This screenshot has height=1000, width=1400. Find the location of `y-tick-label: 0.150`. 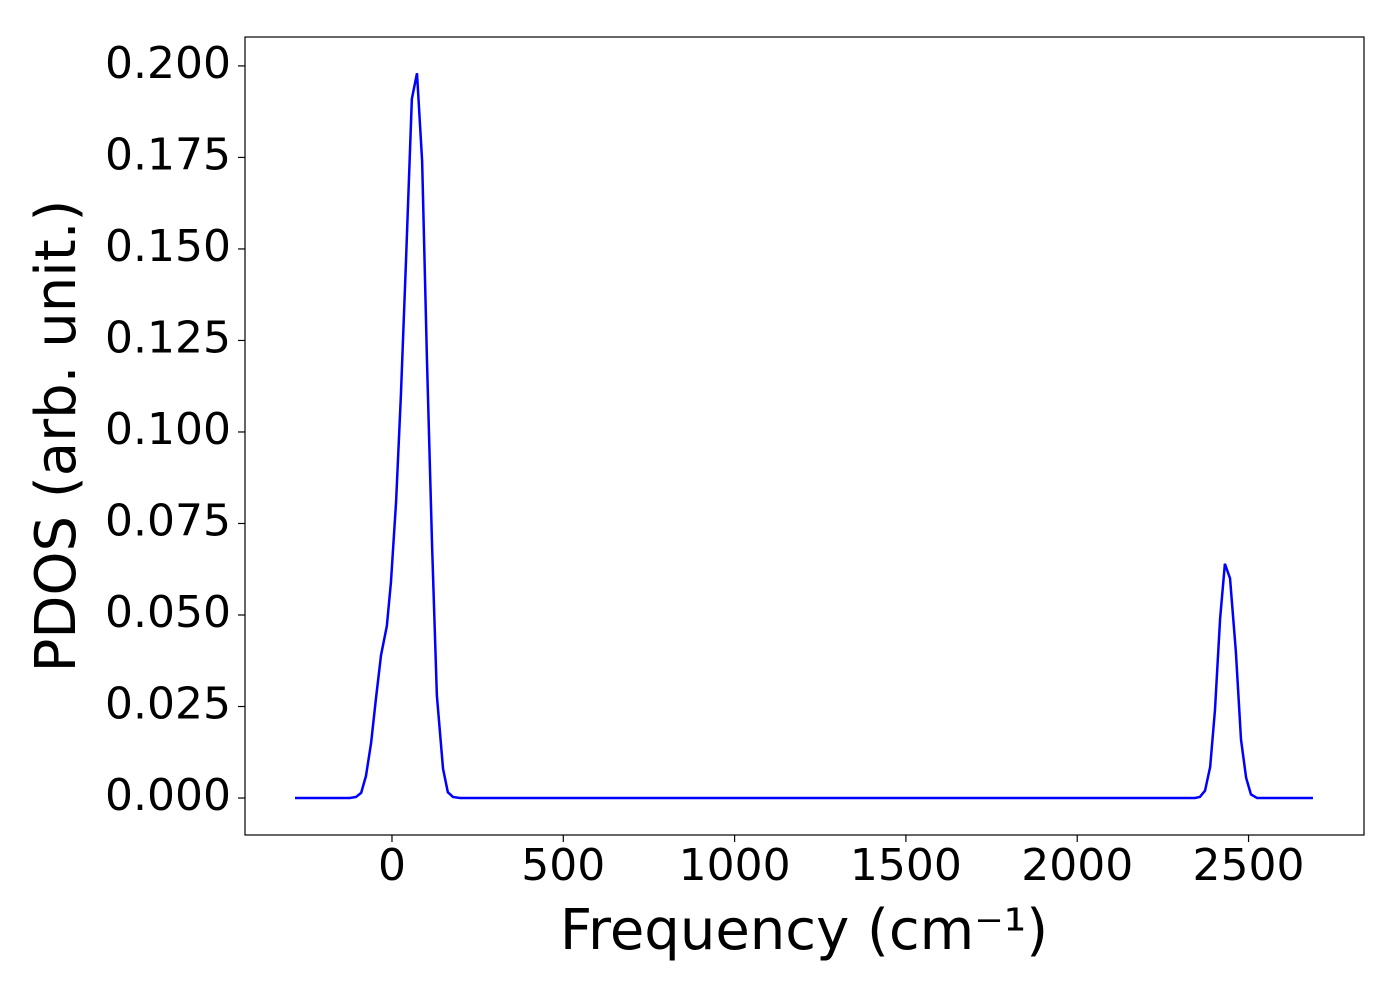

y-tick-label: 0.150 is located at coordinates (168, 246).